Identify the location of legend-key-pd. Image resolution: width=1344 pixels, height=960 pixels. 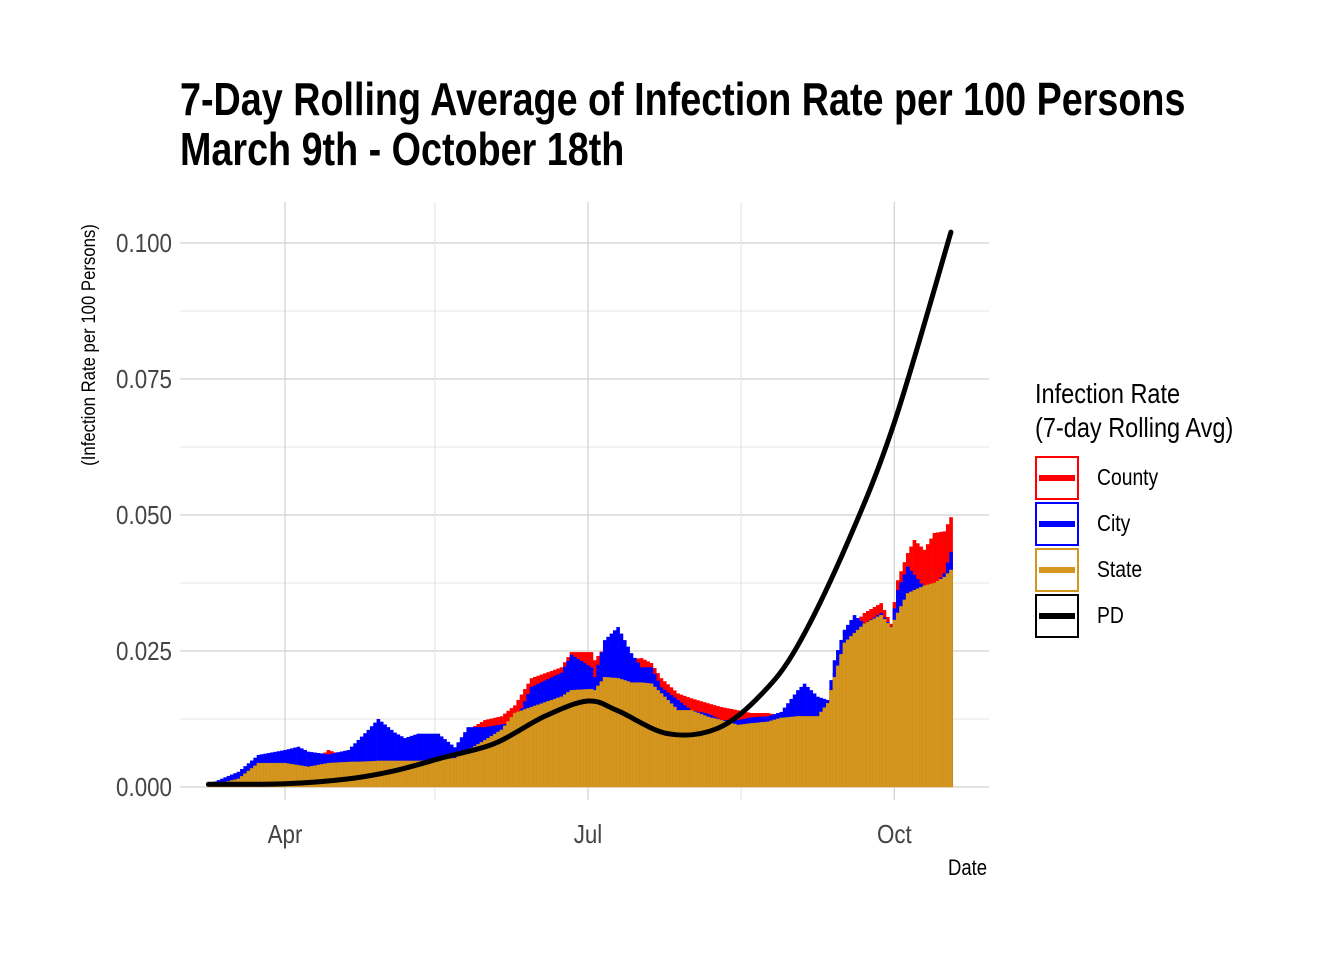
(1057, 616).